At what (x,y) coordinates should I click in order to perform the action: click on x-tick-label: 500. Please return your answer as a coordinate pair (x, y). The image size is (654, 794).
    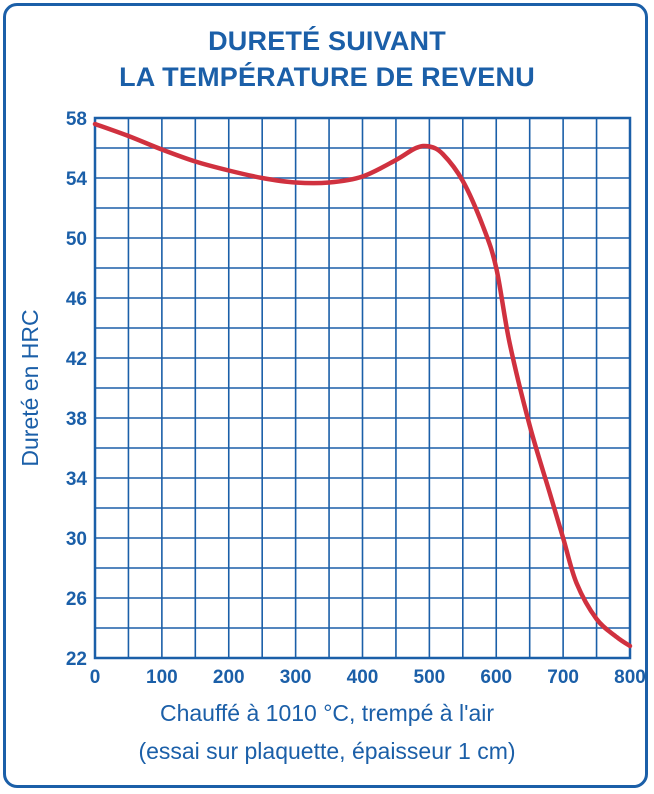
    Looking at the image, I should click on (430, 677).